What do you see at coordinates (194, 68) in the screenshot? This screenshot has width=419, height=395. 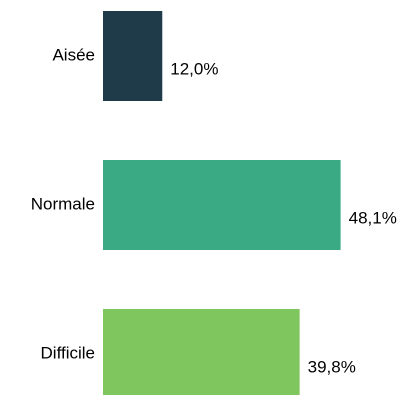 I see `value-label: 12,0%` at bounding box center [194, 68].